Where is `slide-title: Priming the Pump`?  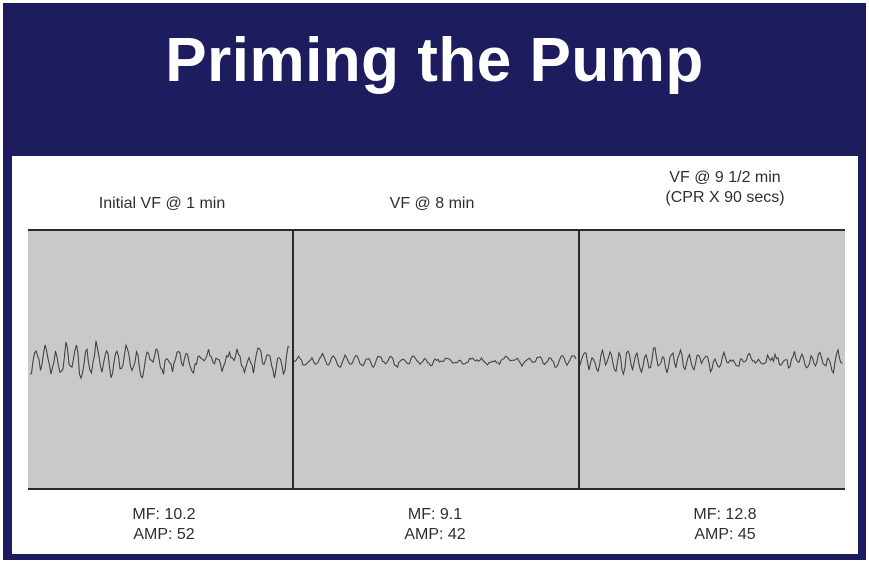
slide-title: Priming the Pump is located at coordinates (434, 60).